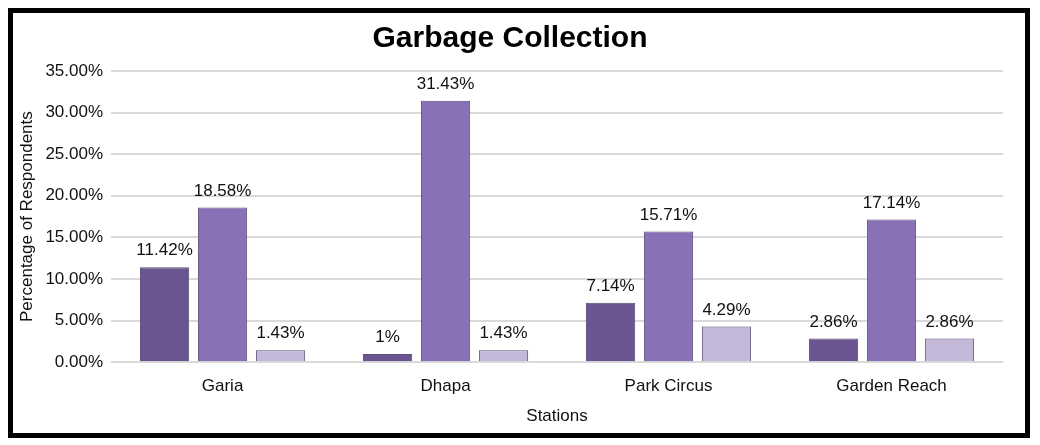 Image resolution: width=1040 pixels, height=445 pixels. I want to click on y-tick-label: 10.00%, so click(74, 278).